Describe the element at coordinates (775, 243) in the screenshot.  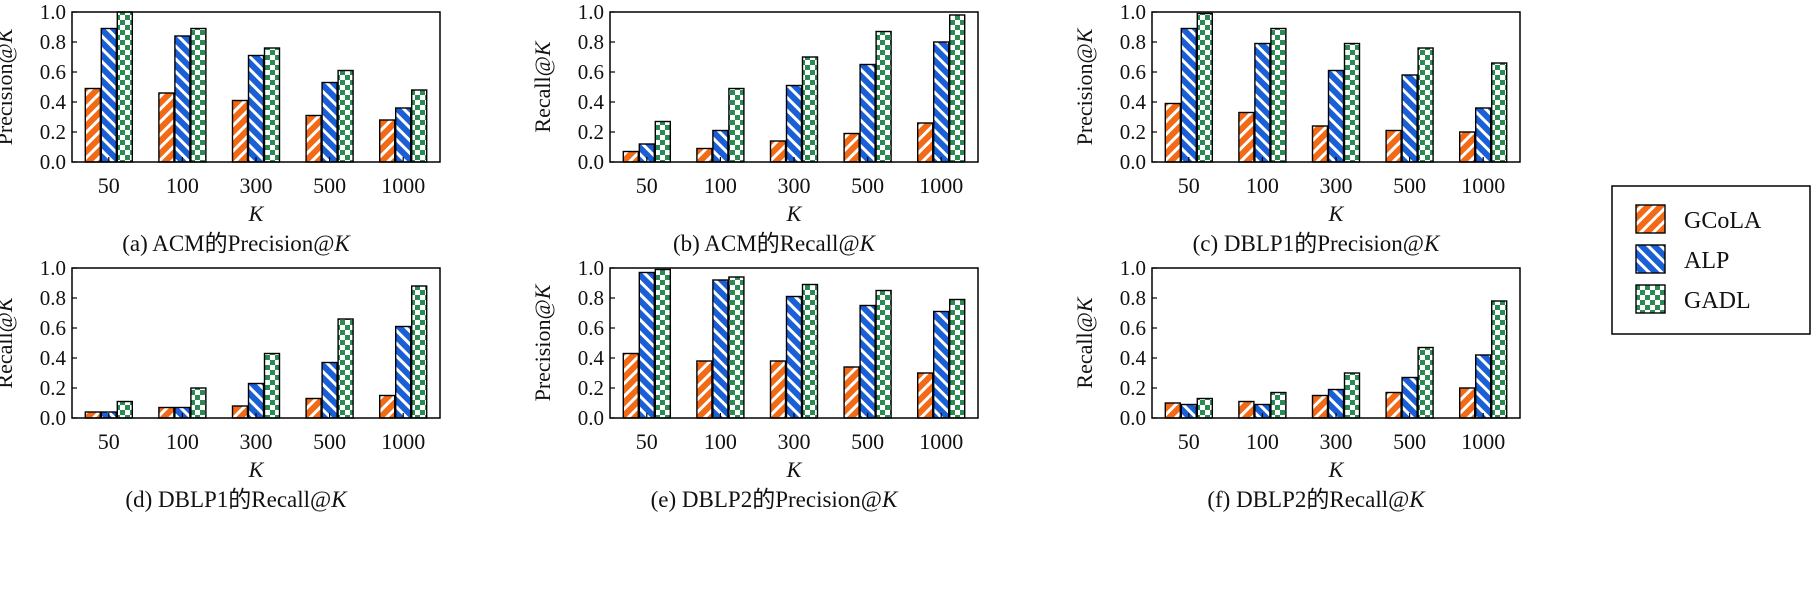
I see `panel-caption: (b) ACM的Recall@K` at that location.